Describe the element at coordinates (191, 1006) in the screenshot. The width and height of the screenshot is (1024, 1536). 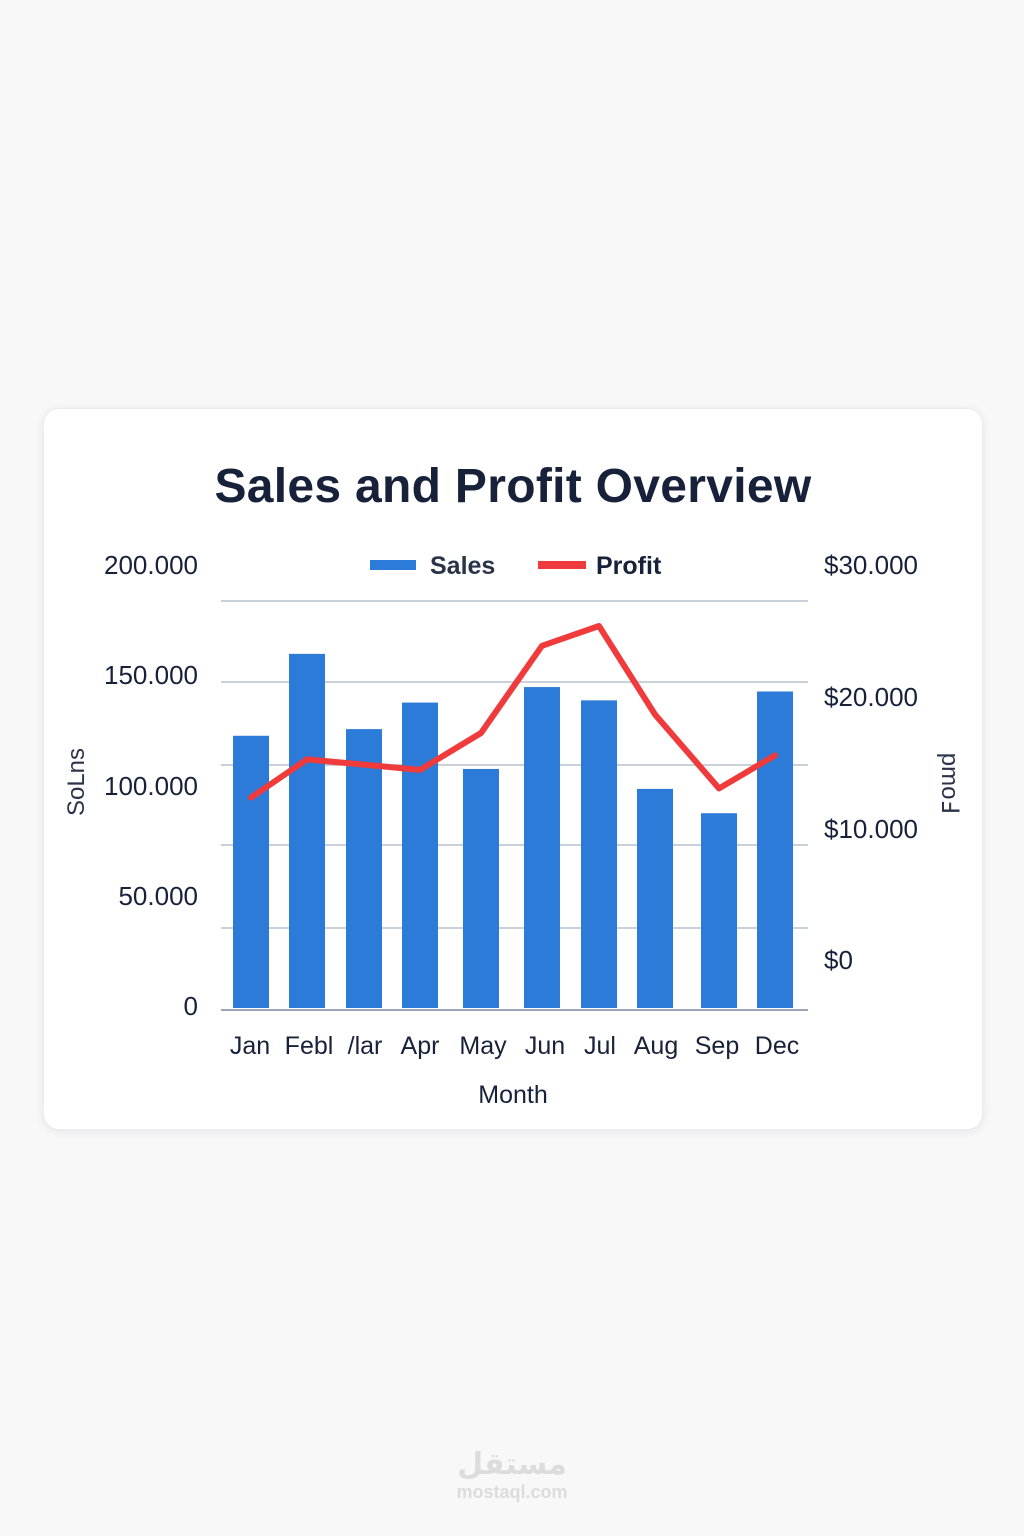
I see `left-tick: 0` at that location.